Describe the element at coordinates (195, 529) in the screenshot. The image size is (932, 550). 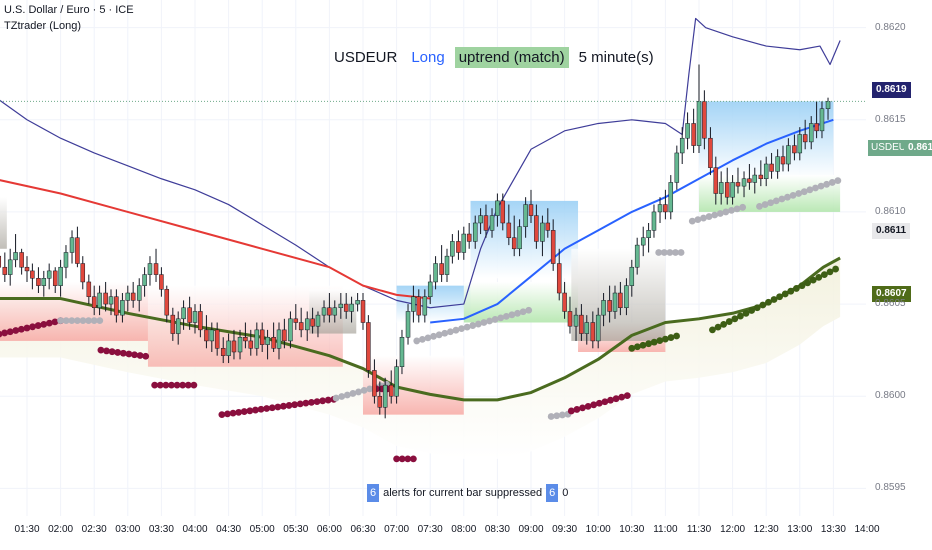
I see `x-tick-label: 04:00` at that location.